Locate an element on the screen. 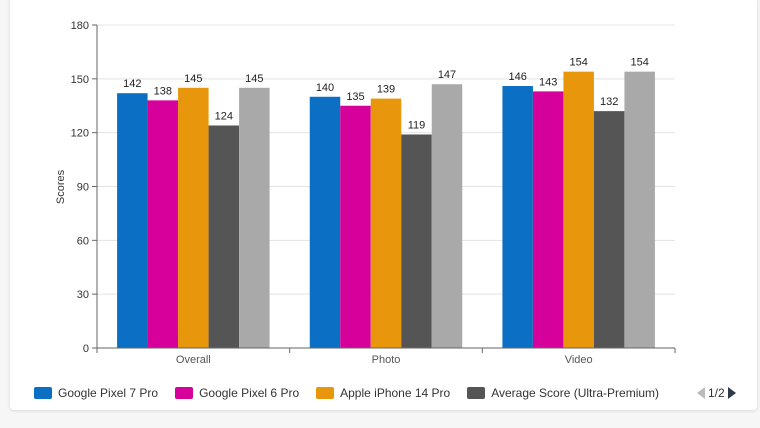 The width and height of the screenshot is (760, 428). legend-item: Apple iPhone 14 Pro is located at coordinates (383, 393).